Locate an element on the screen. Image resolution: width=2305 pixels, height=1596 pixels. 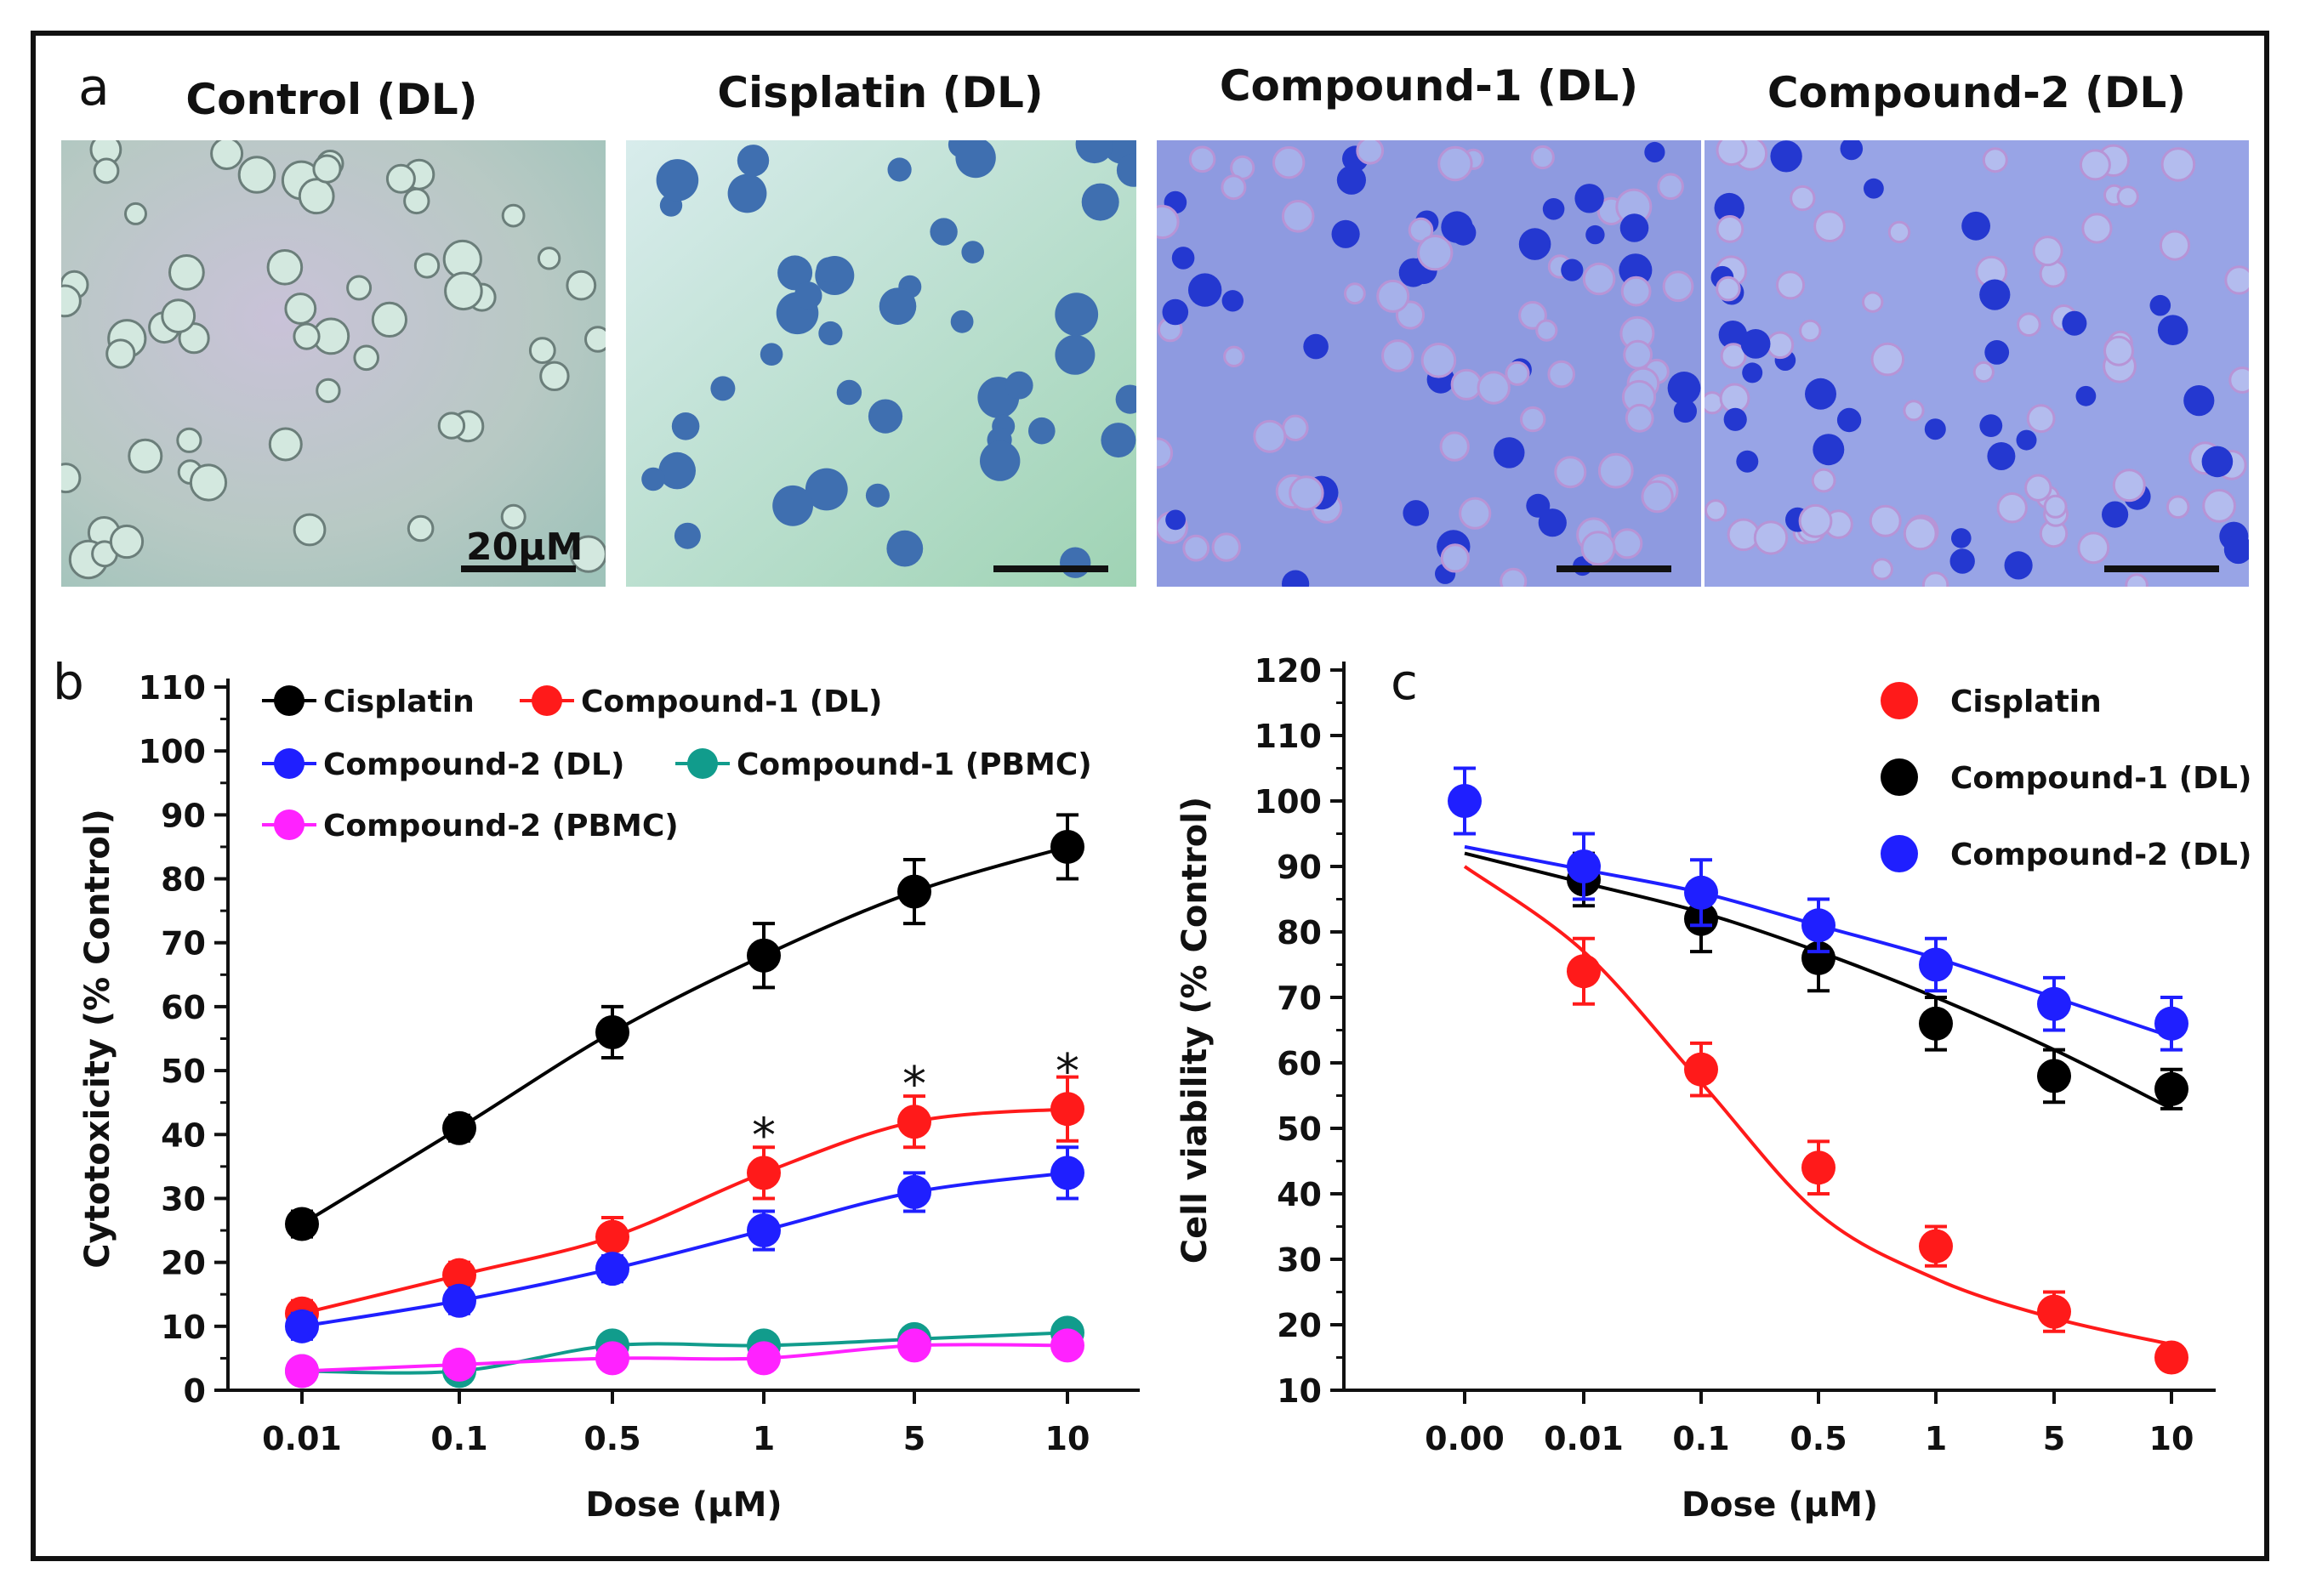
y-tick-label: 20 is located at coordinates (1299, 1325).